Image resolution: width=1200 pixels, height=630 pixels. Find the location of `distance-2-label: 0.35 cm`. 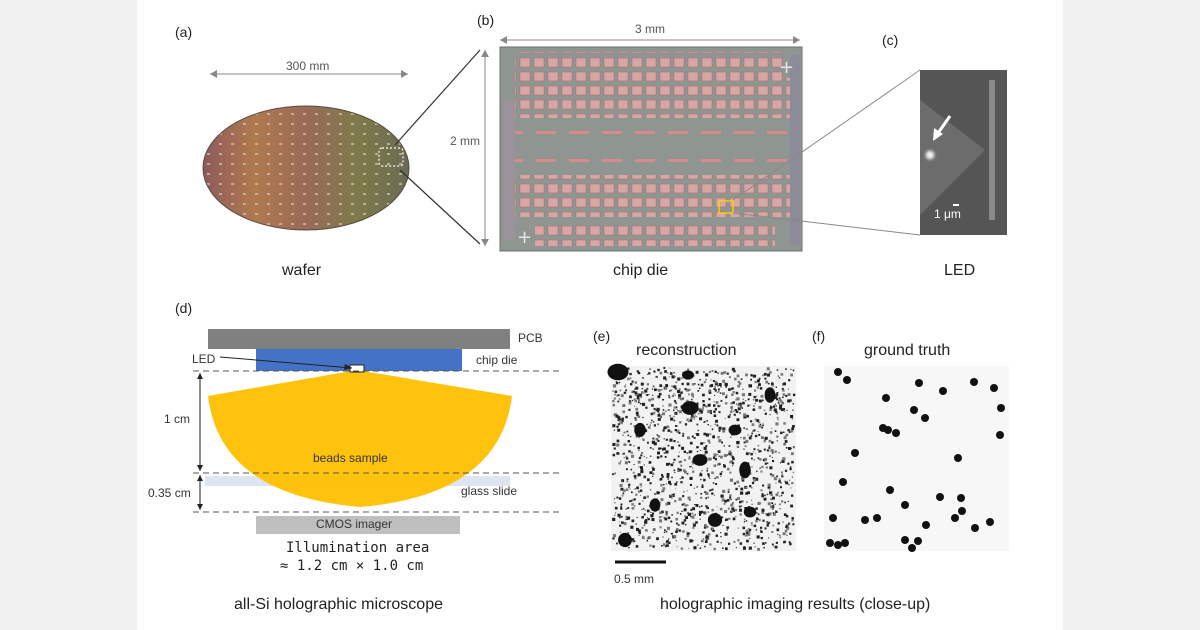

distance-2-label: 0.35 cm is located at coordinates (169, 493).